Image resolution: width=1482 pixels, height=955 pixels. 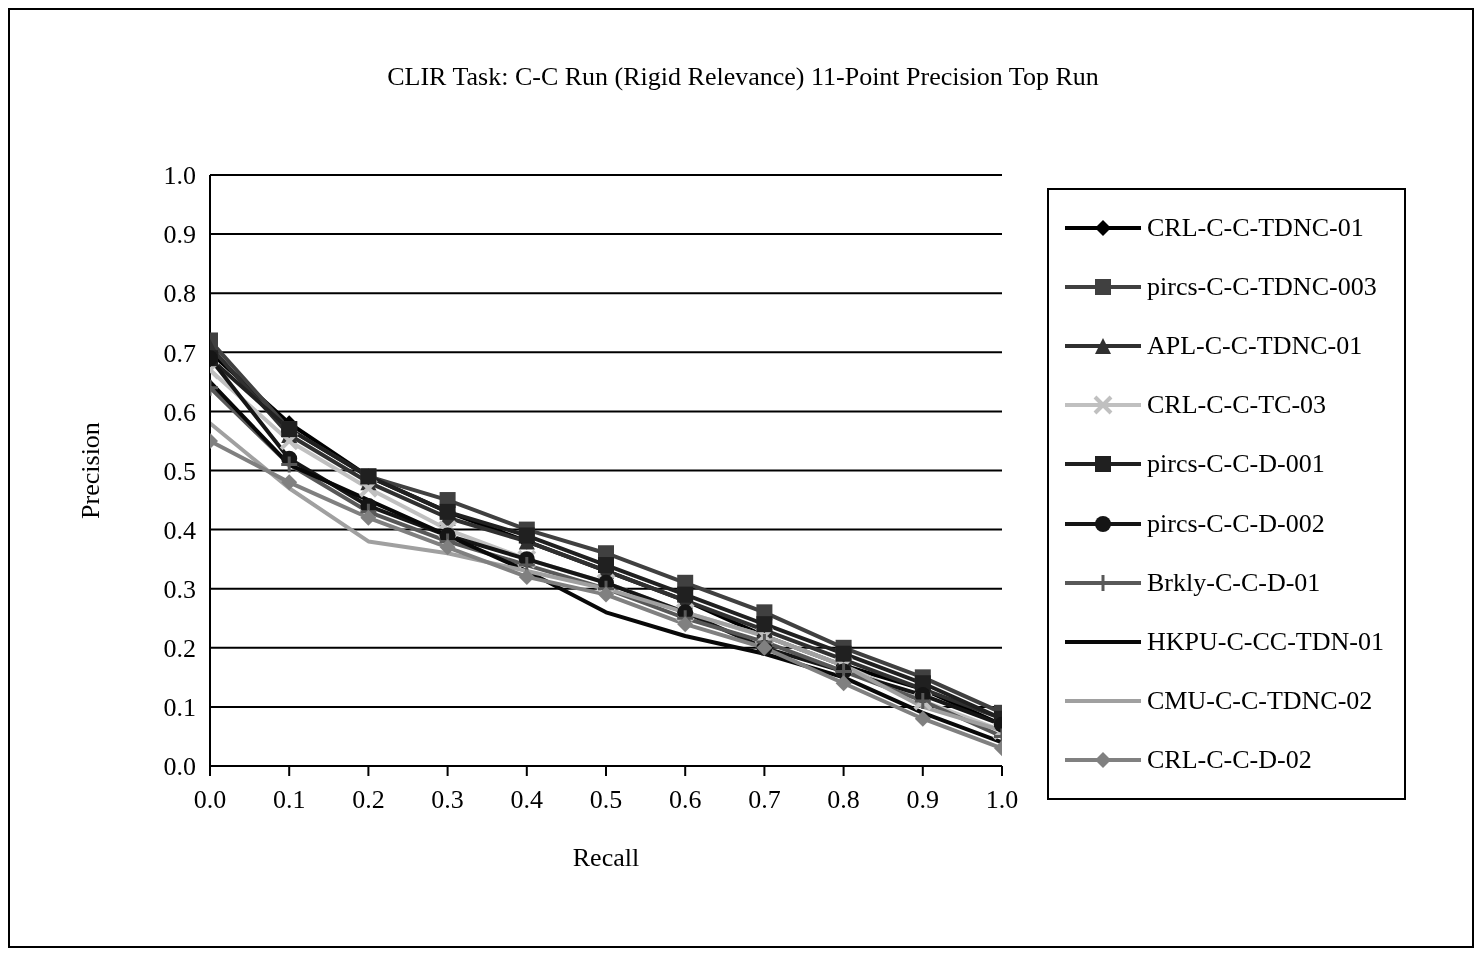 What do you see at coordinates (923, 800) in the screenshot?
I see `x-tick-label: 0.9` at bounding box center [923, 800].